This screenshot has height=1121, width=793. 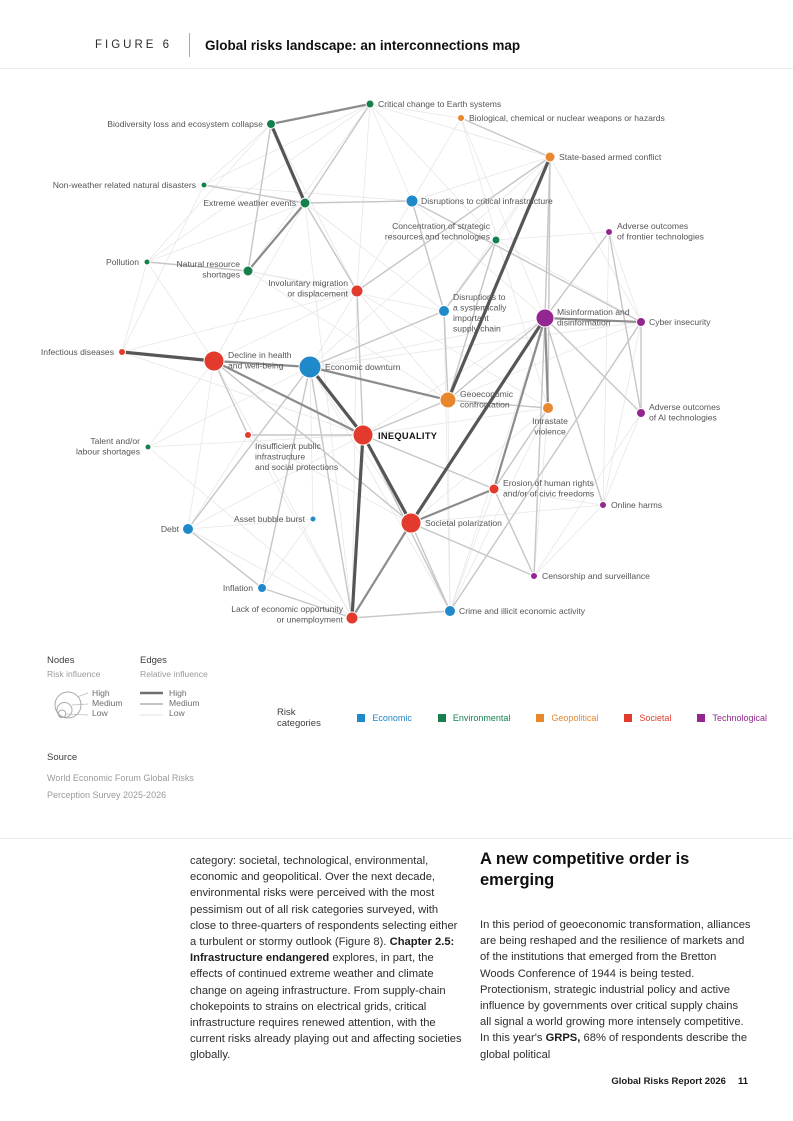 I want to click on edge-health-inequality, so click(x=288, y=398).